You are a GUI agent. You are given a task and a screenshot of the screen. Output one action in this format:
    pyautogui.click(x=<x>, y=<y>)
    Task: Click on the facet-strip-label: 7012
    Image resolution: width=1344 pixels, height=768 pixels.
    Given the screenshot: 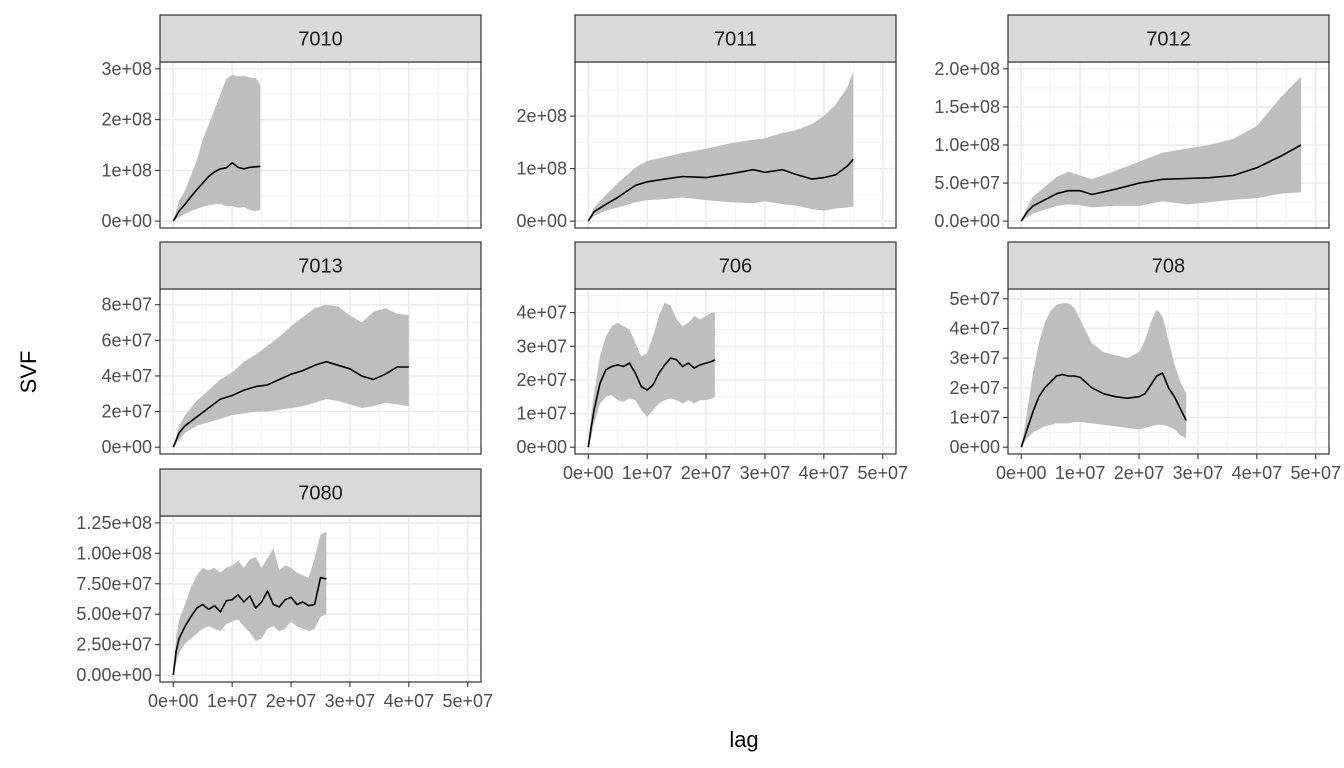 What is the action you would take?
    pyautogui.click(x=1168, y=40)
    